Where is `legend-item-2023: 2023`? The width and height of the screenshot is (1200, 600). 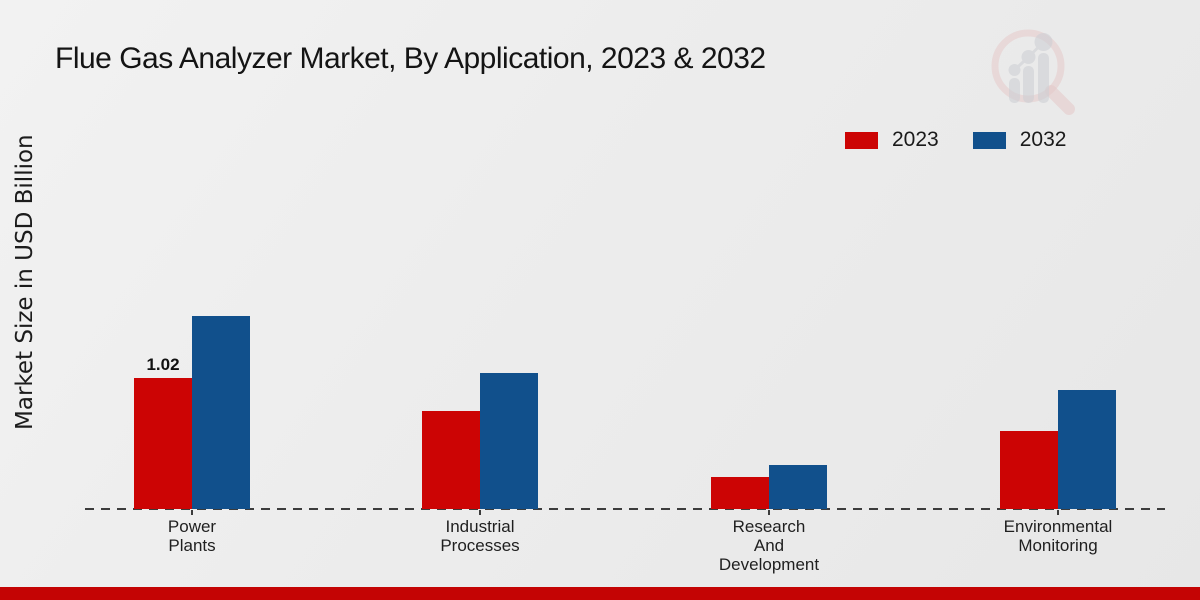 legend-item-2023: 2023 is located at coordinates (892, 140).